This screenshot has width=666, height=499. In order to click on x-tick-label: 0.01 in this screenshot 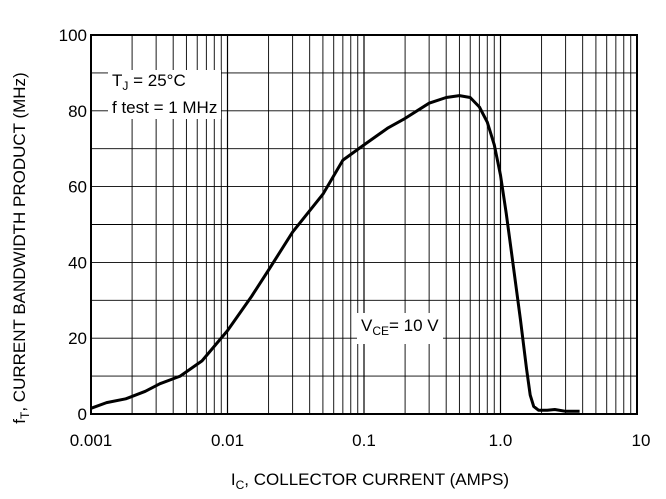, I will do `click(227, 440)`.